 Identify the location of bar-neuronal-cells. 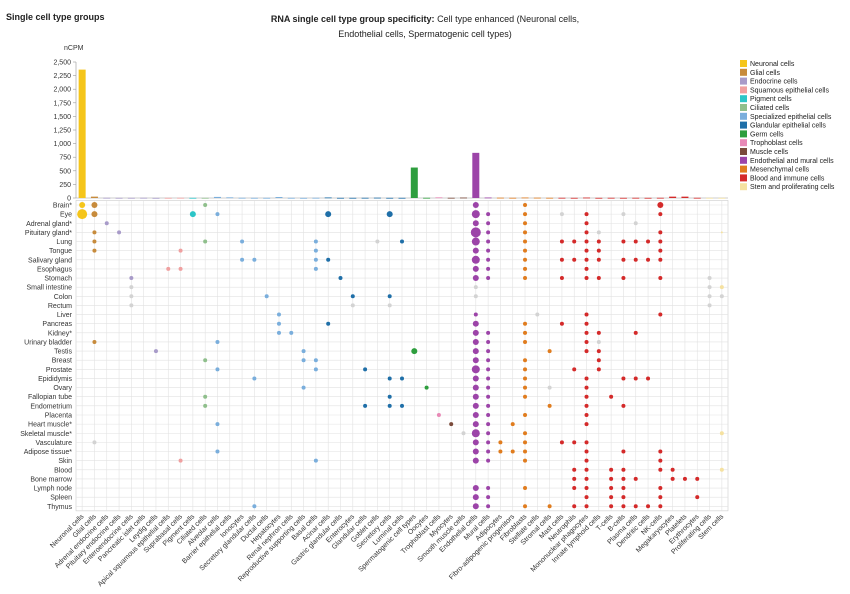
(82, 133).